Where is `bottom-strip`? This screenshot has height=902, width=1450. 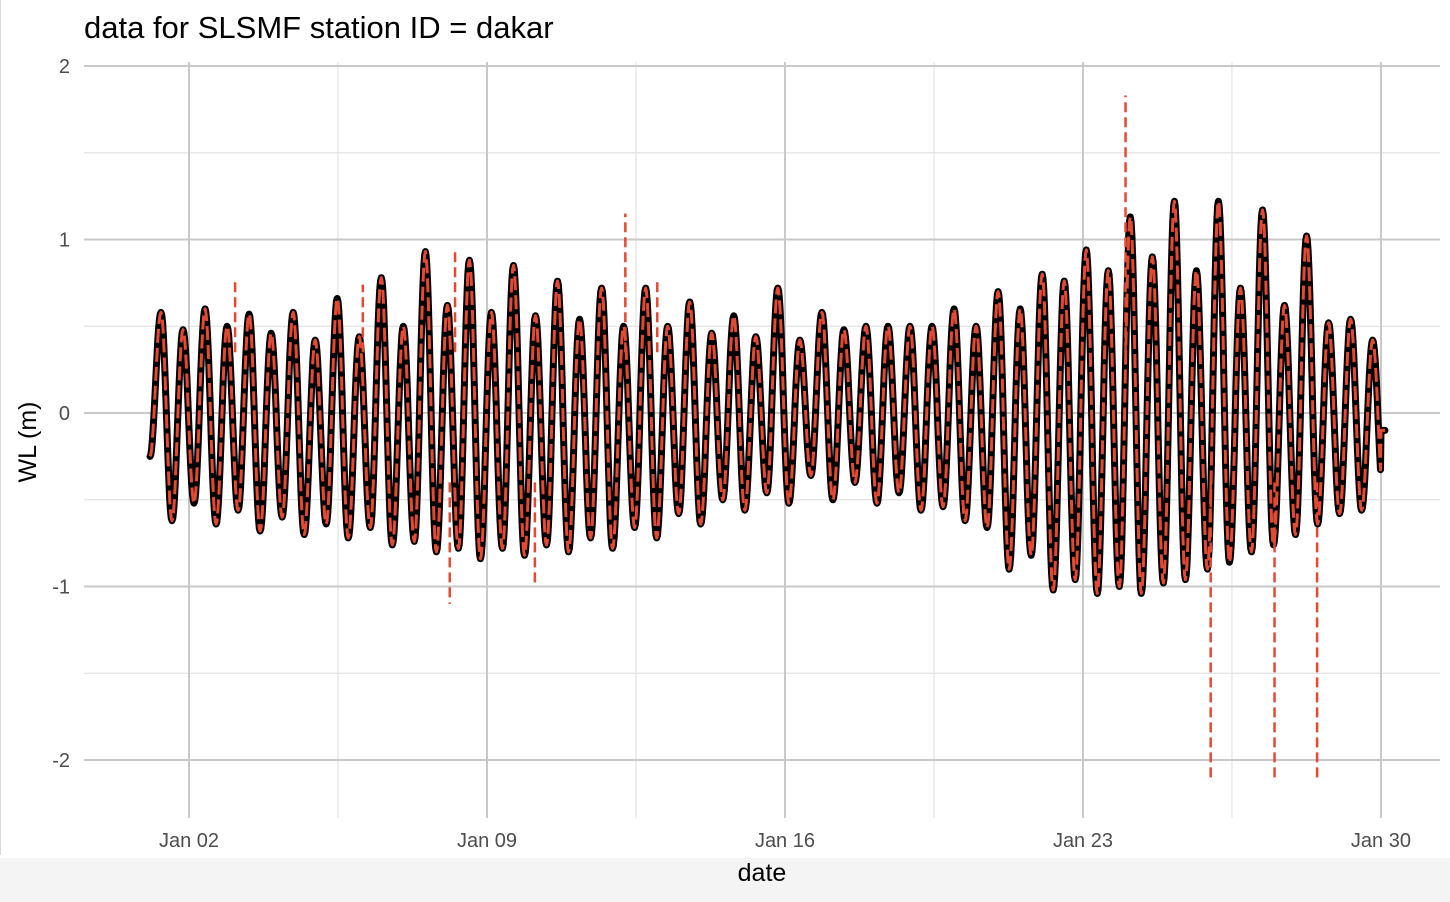 bottom-strip is located at coordinates (725, 880).